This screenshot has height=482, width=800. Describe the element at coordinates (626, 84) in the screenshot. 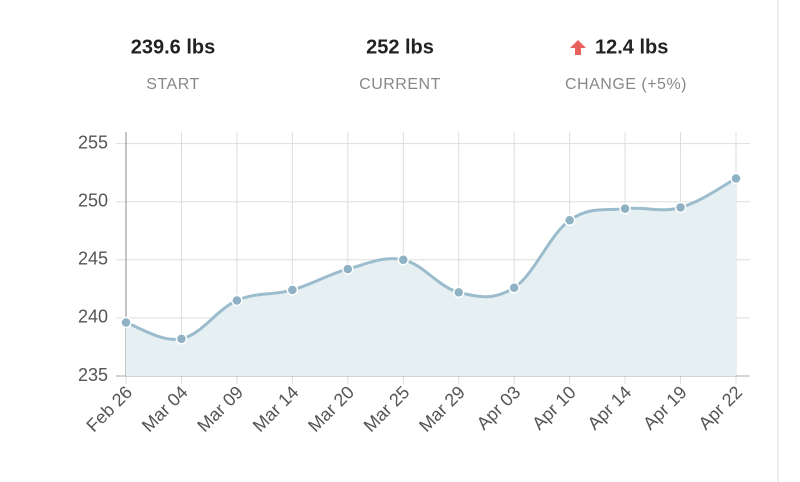

I see `change-label: CHANGE (+5%)` at that location.